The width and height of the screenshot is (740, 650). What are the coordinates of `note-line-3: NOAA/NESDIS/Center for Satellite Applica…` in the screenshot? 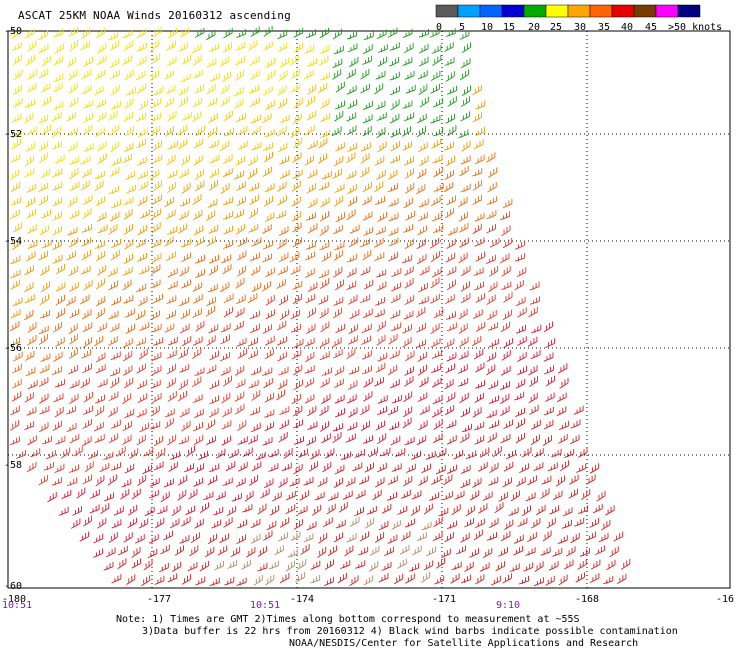 It's located at (464, 643).